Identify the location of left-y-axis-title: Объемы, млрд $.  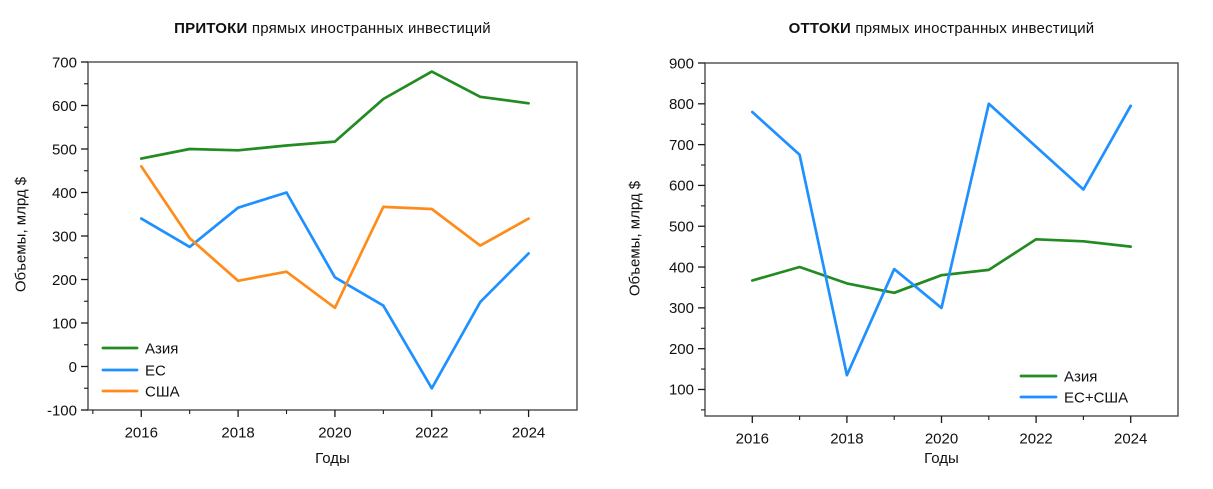
(21, 234).